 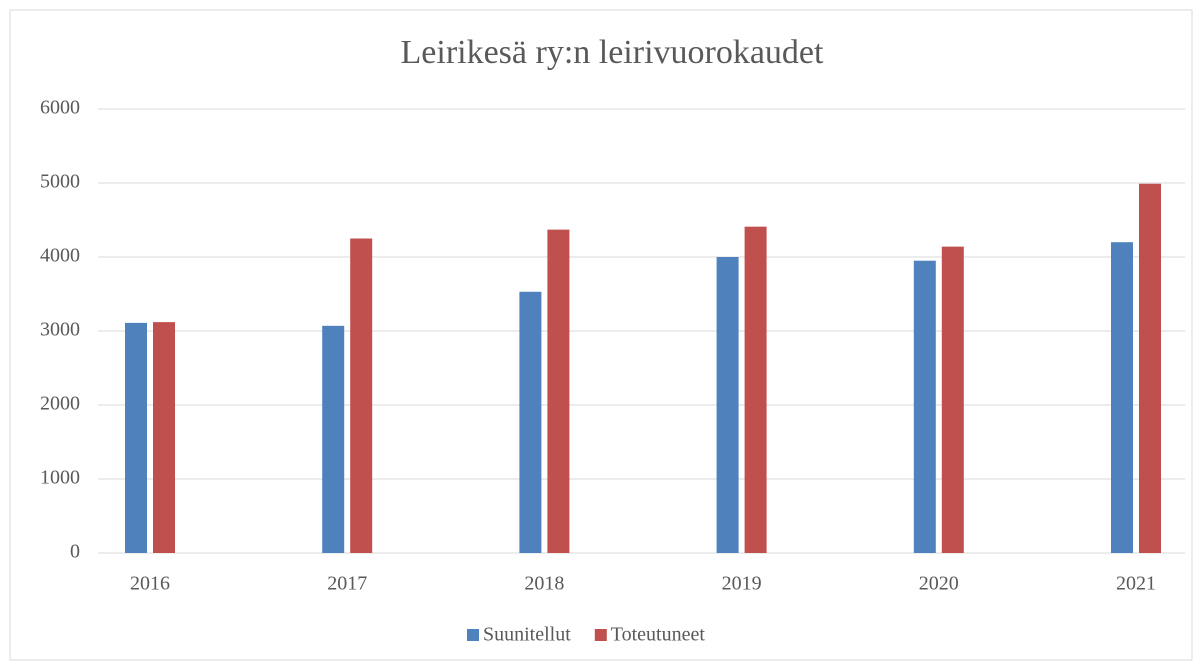 I want to click on legend-label: Toteutuneet, so click(x=658, y=635).